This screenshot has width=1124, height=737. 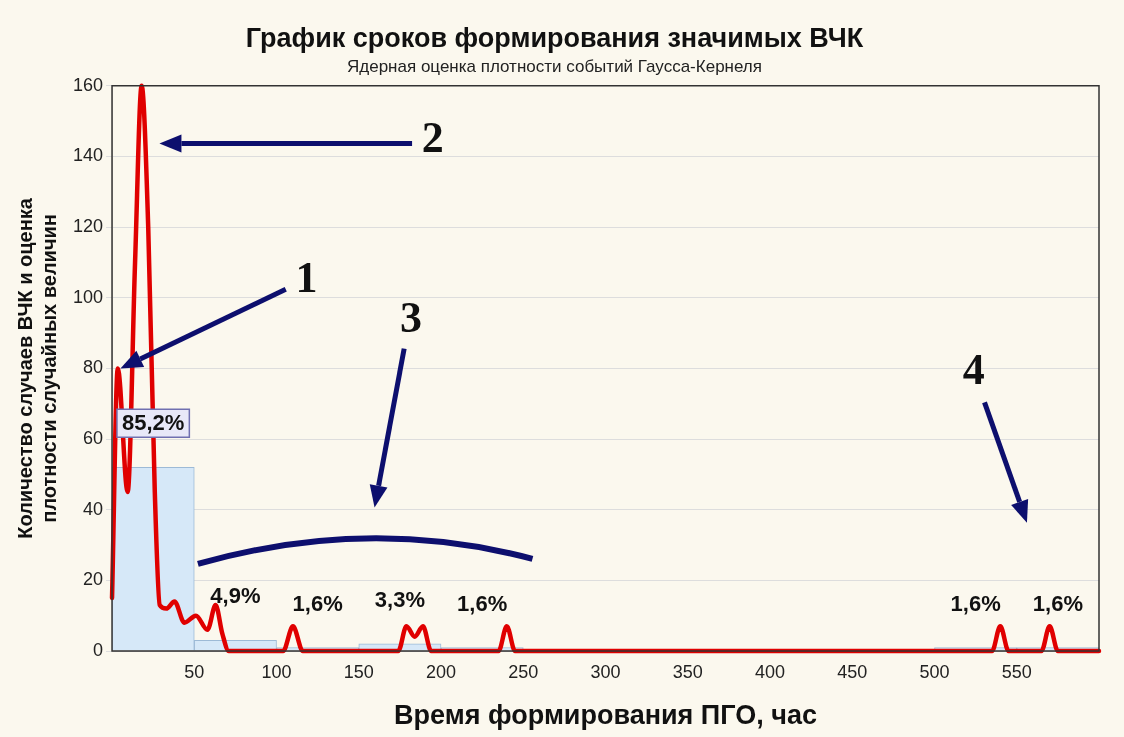 What do you see at coordinates (411, 317) in the screenshot?
I see `annotation: 3` at bounding box center [411, 317].